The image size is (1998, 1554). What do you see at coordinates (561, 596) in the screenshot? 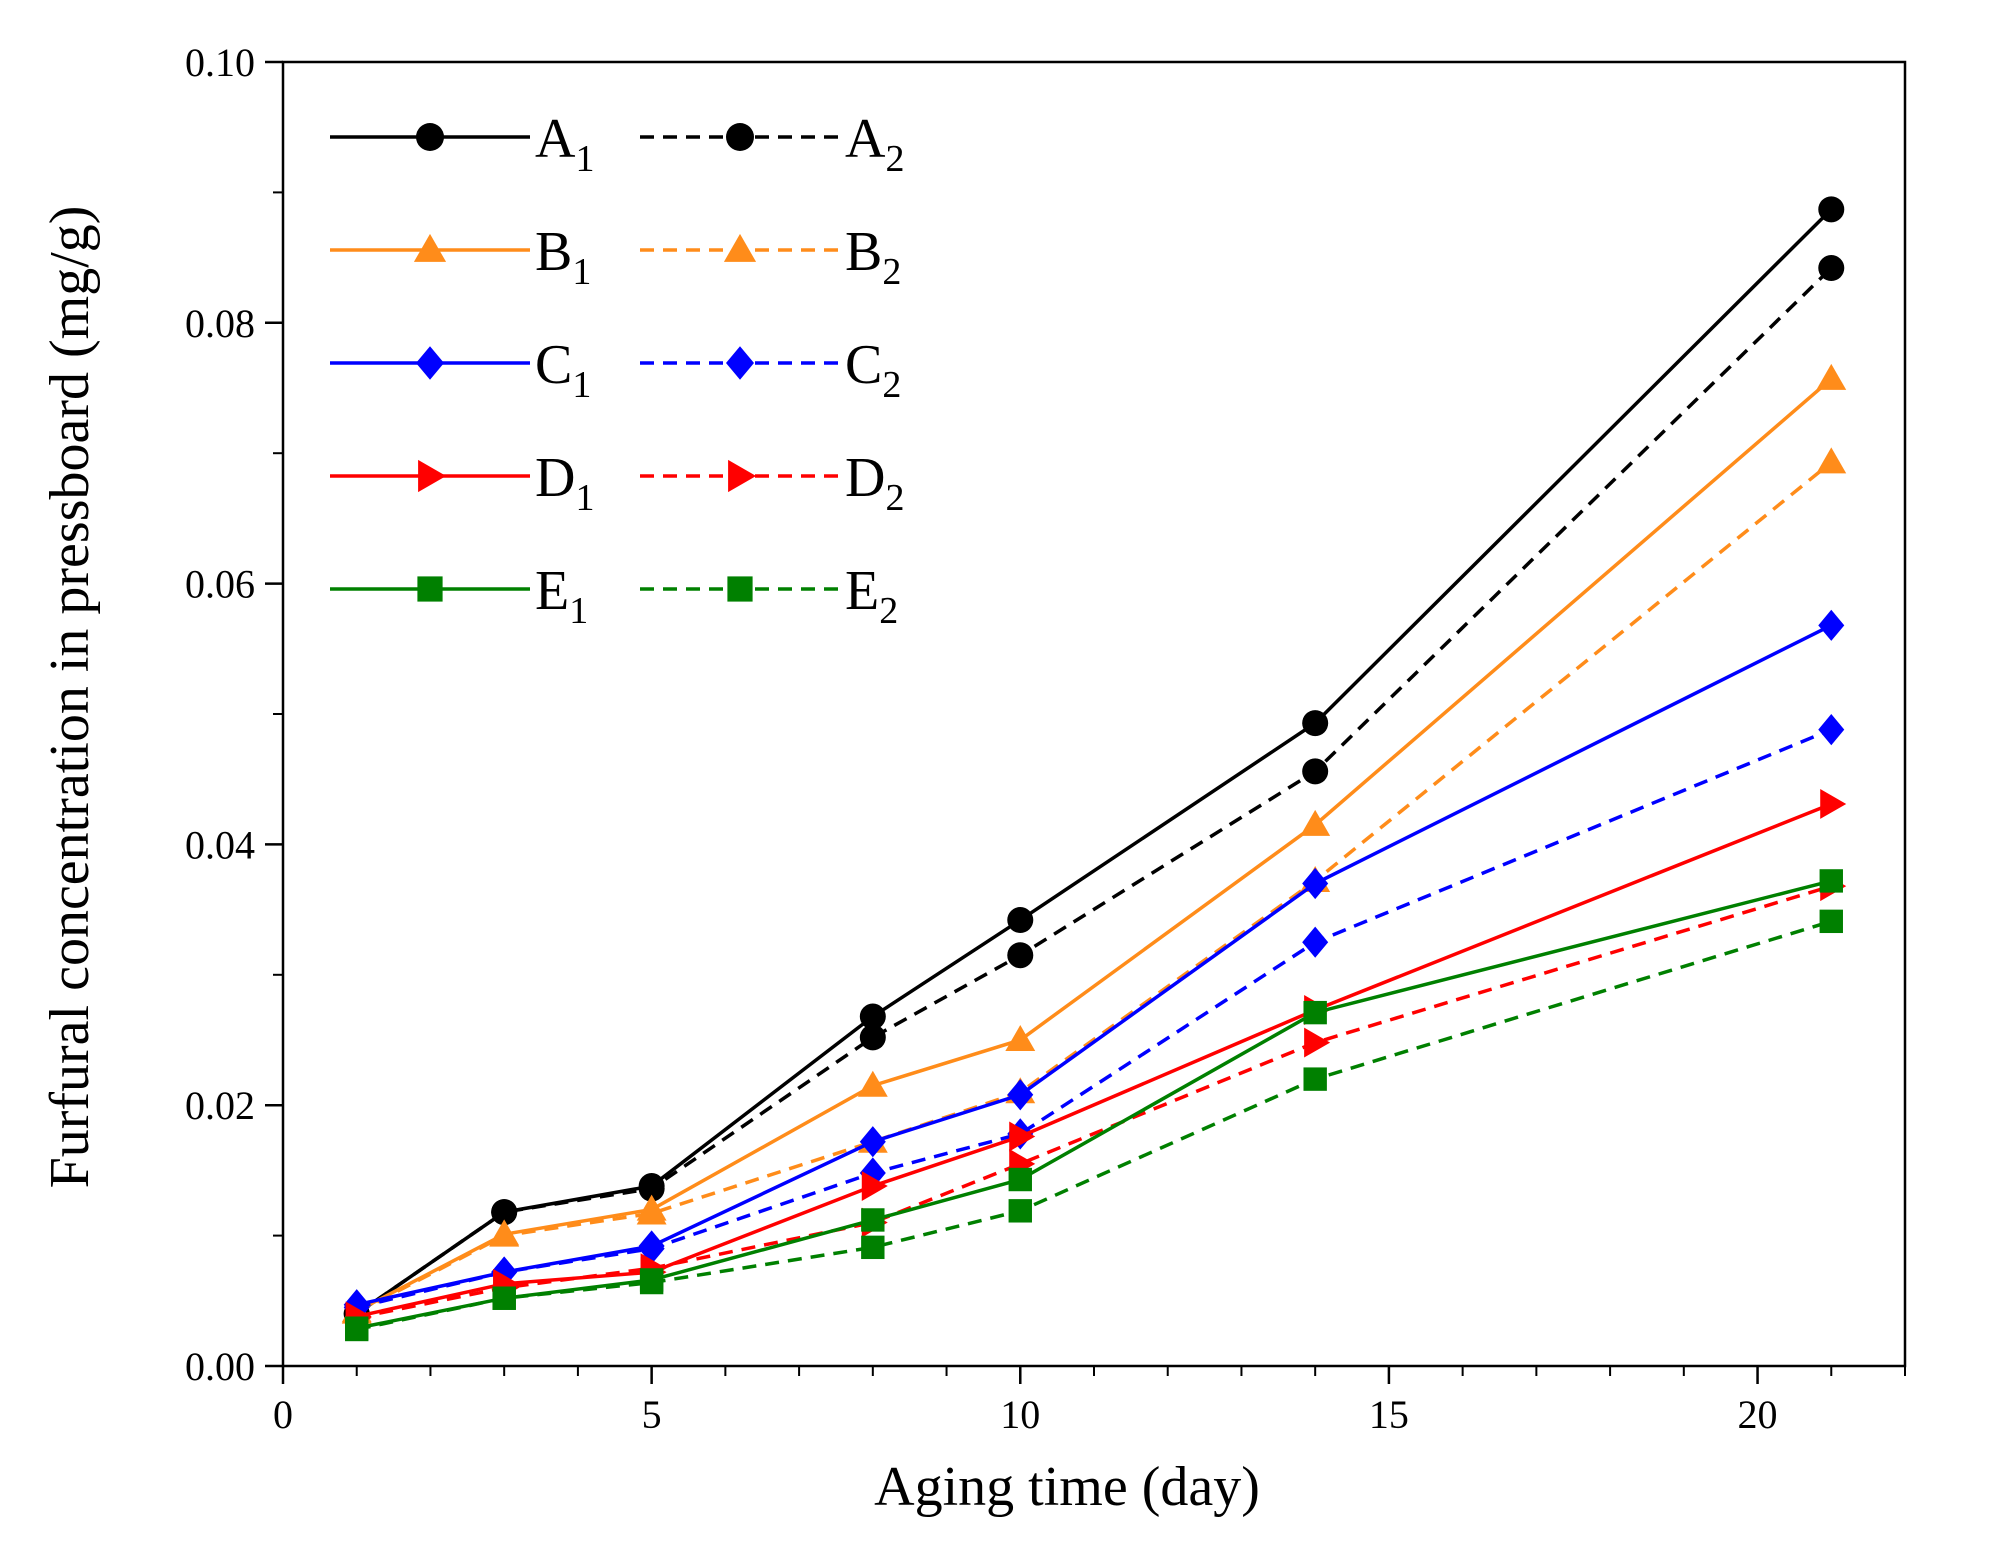
I see `legend-label-e1: E1` at bounding box center [561, 596].